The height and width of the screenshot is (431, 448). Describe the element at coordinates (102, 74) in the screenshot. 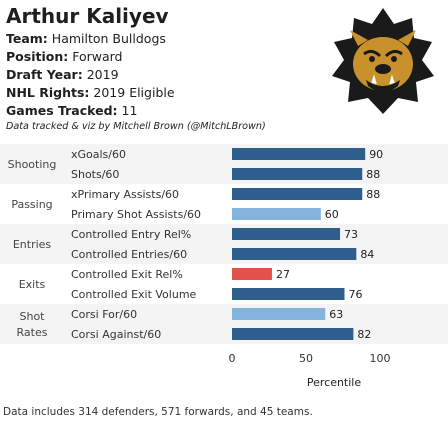

I see `draft-value: 2019` at that location.